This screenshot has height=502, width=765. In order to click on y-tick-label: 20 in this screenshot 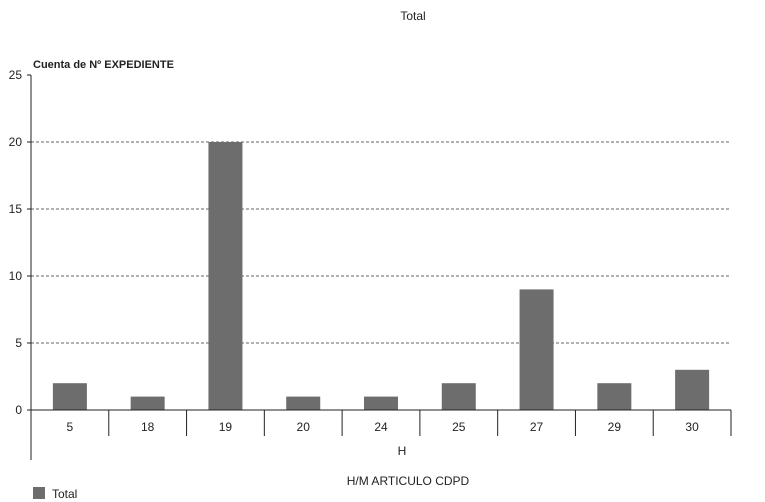, I will do `click(16, 142)`.